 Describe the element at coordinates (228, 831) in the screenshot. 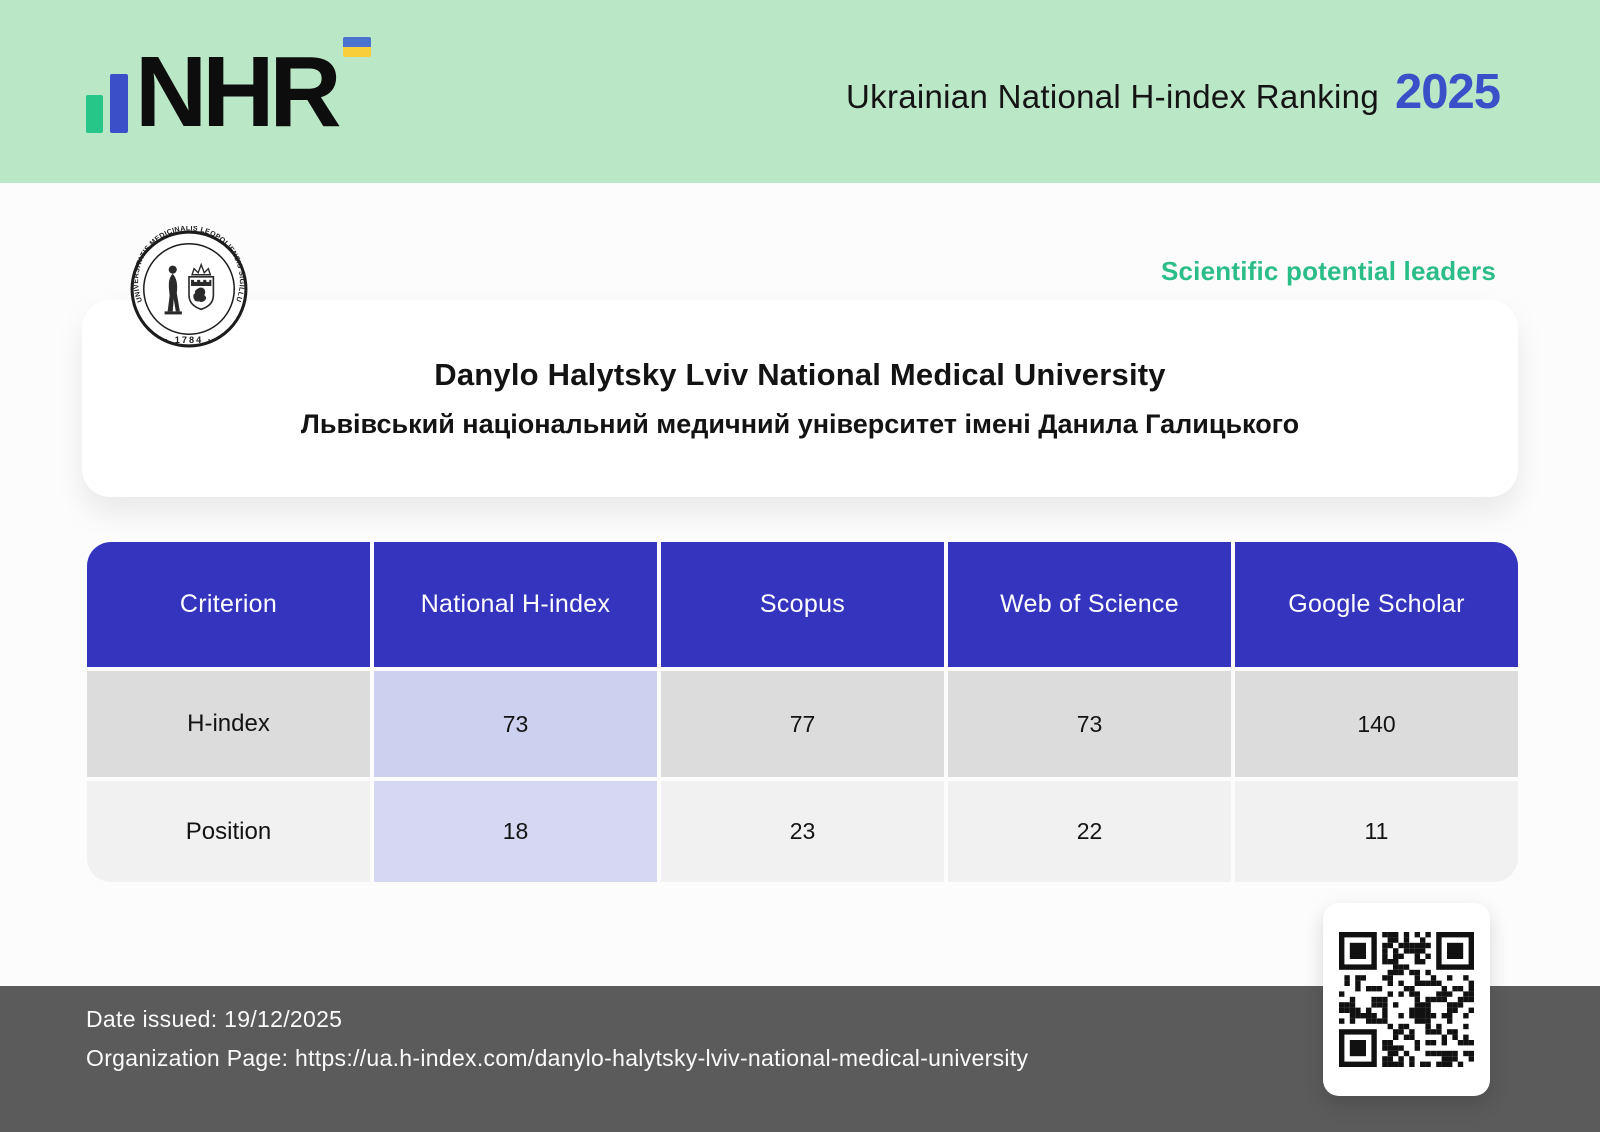

I see `row-label-position: Position` at that location.